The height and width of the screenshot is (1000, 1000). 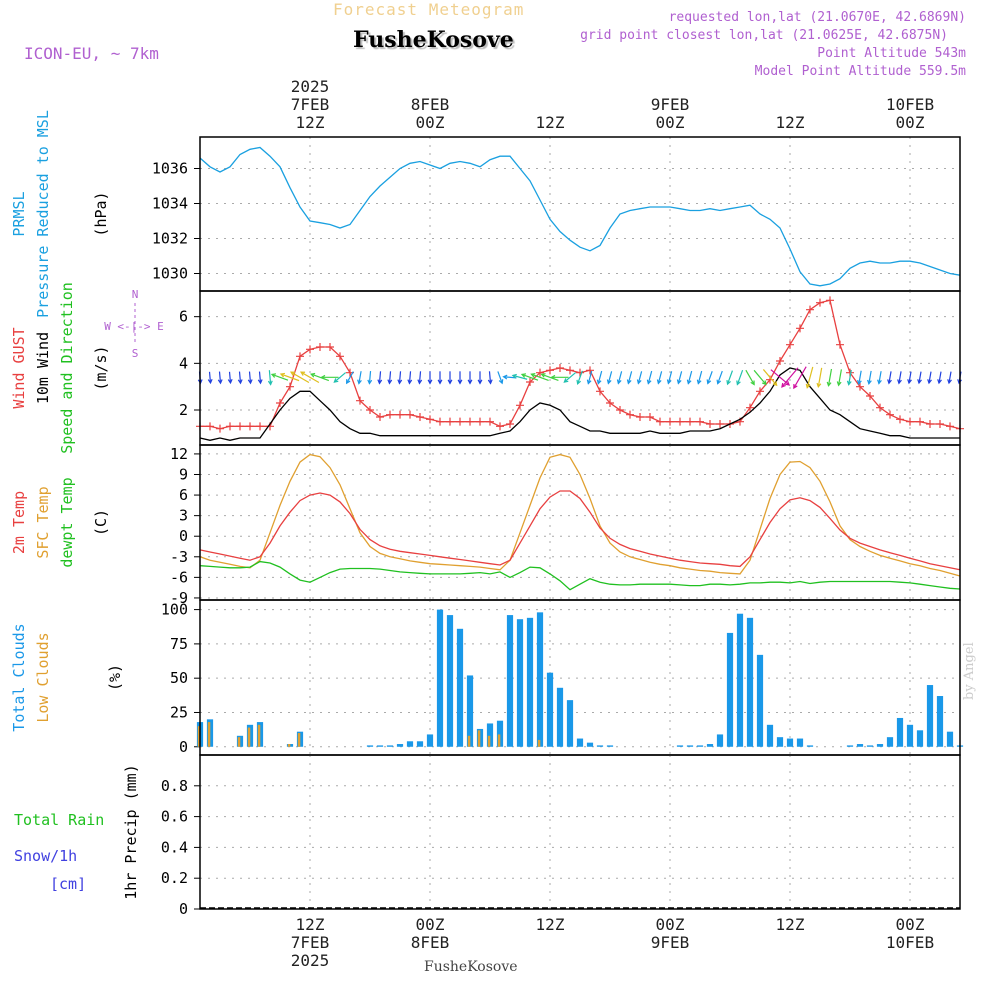 What do you see at coordinates (860, 71) in the screenshot?
I see `model-altitude: Model Point Altitude 559.5m` at bounding box center [860, 71].